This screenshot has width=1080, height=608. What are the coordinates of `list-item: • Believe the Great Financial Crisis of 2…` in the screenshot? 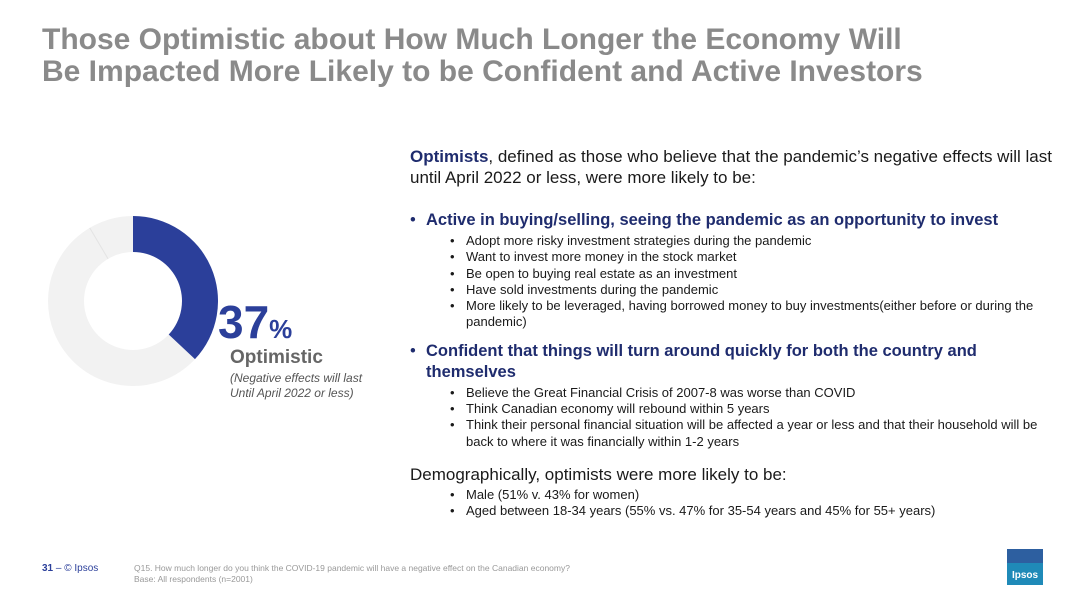 It's located at (653, 392).